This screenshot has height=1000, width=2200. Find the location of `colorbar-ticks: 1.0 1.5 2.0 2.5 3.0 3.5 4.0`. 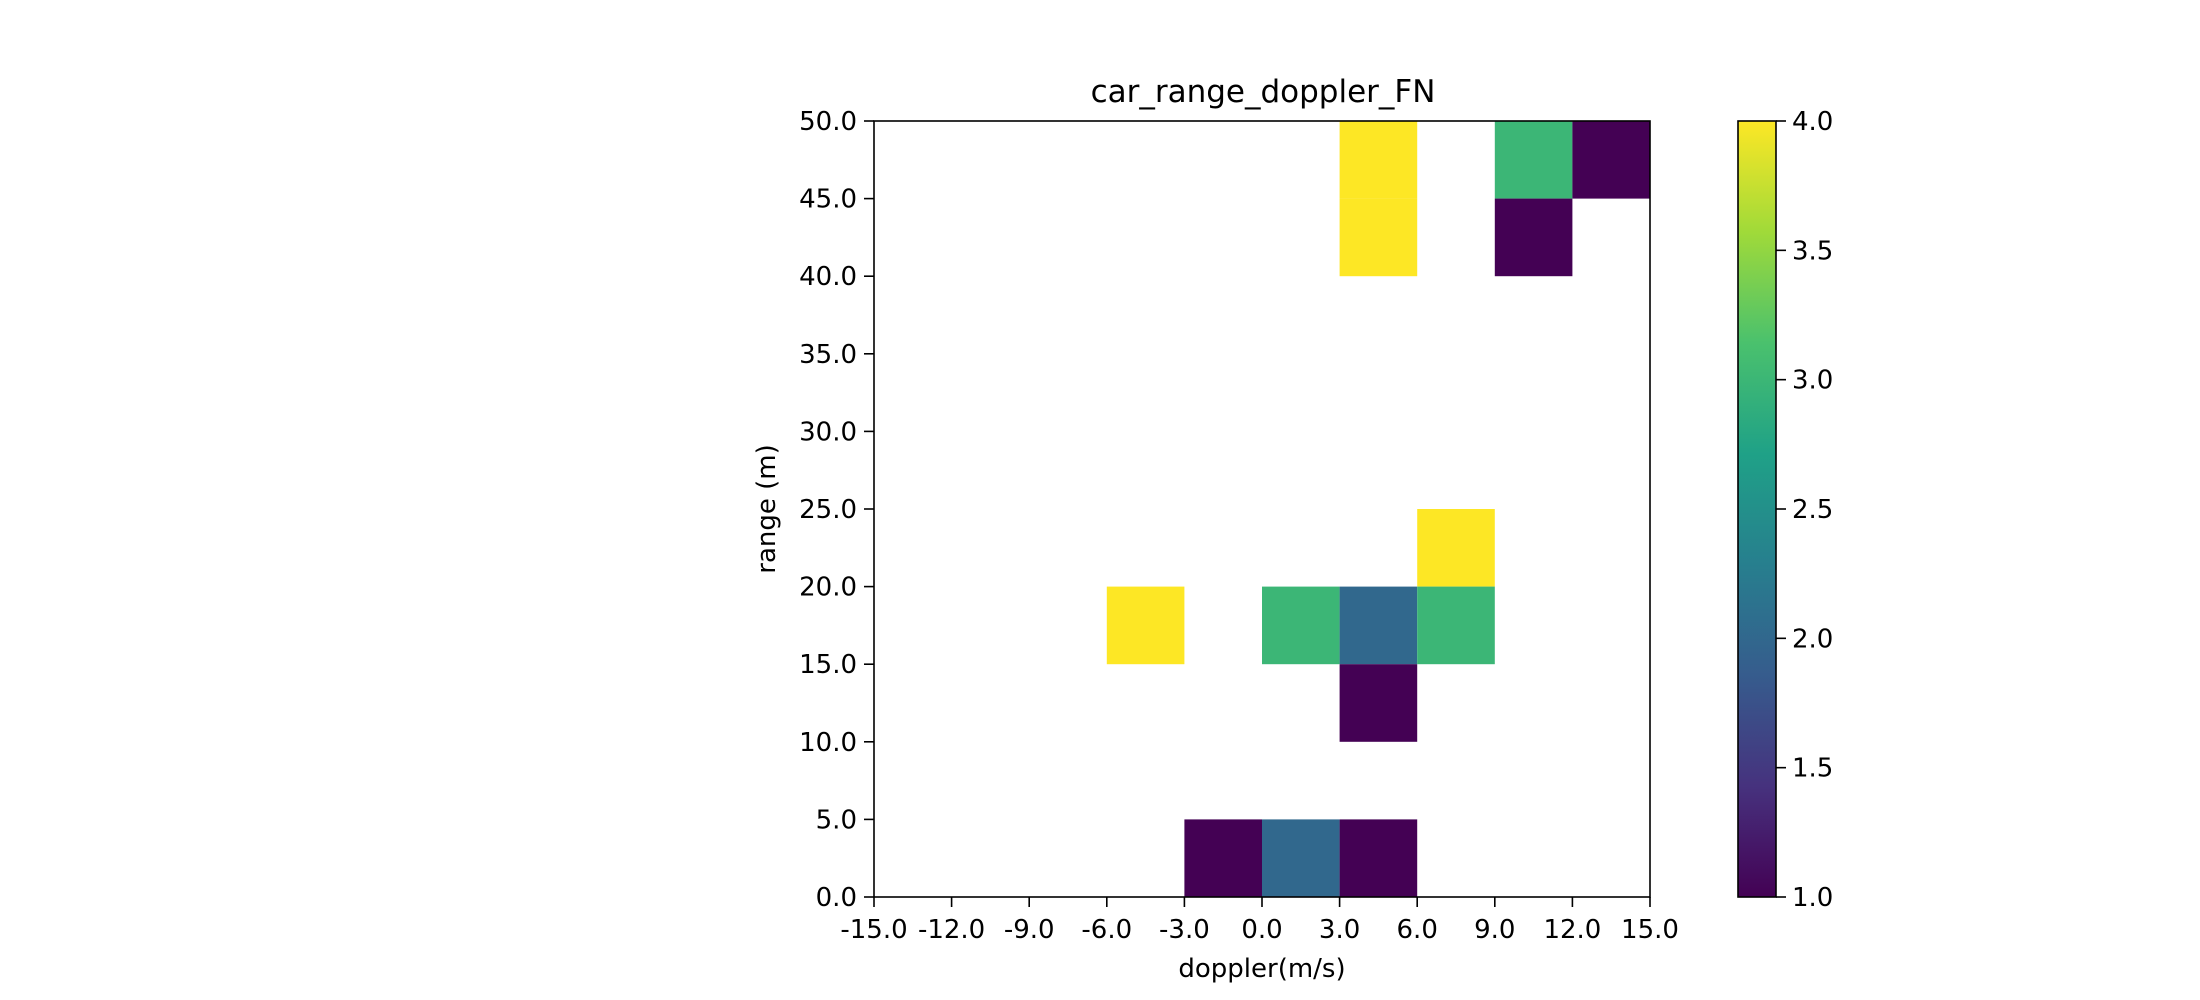

colorbar-ticks: 1.0 1.5 2.0 2.5 3.0 3.5 4.0 is located at coordinates (1804, 510).